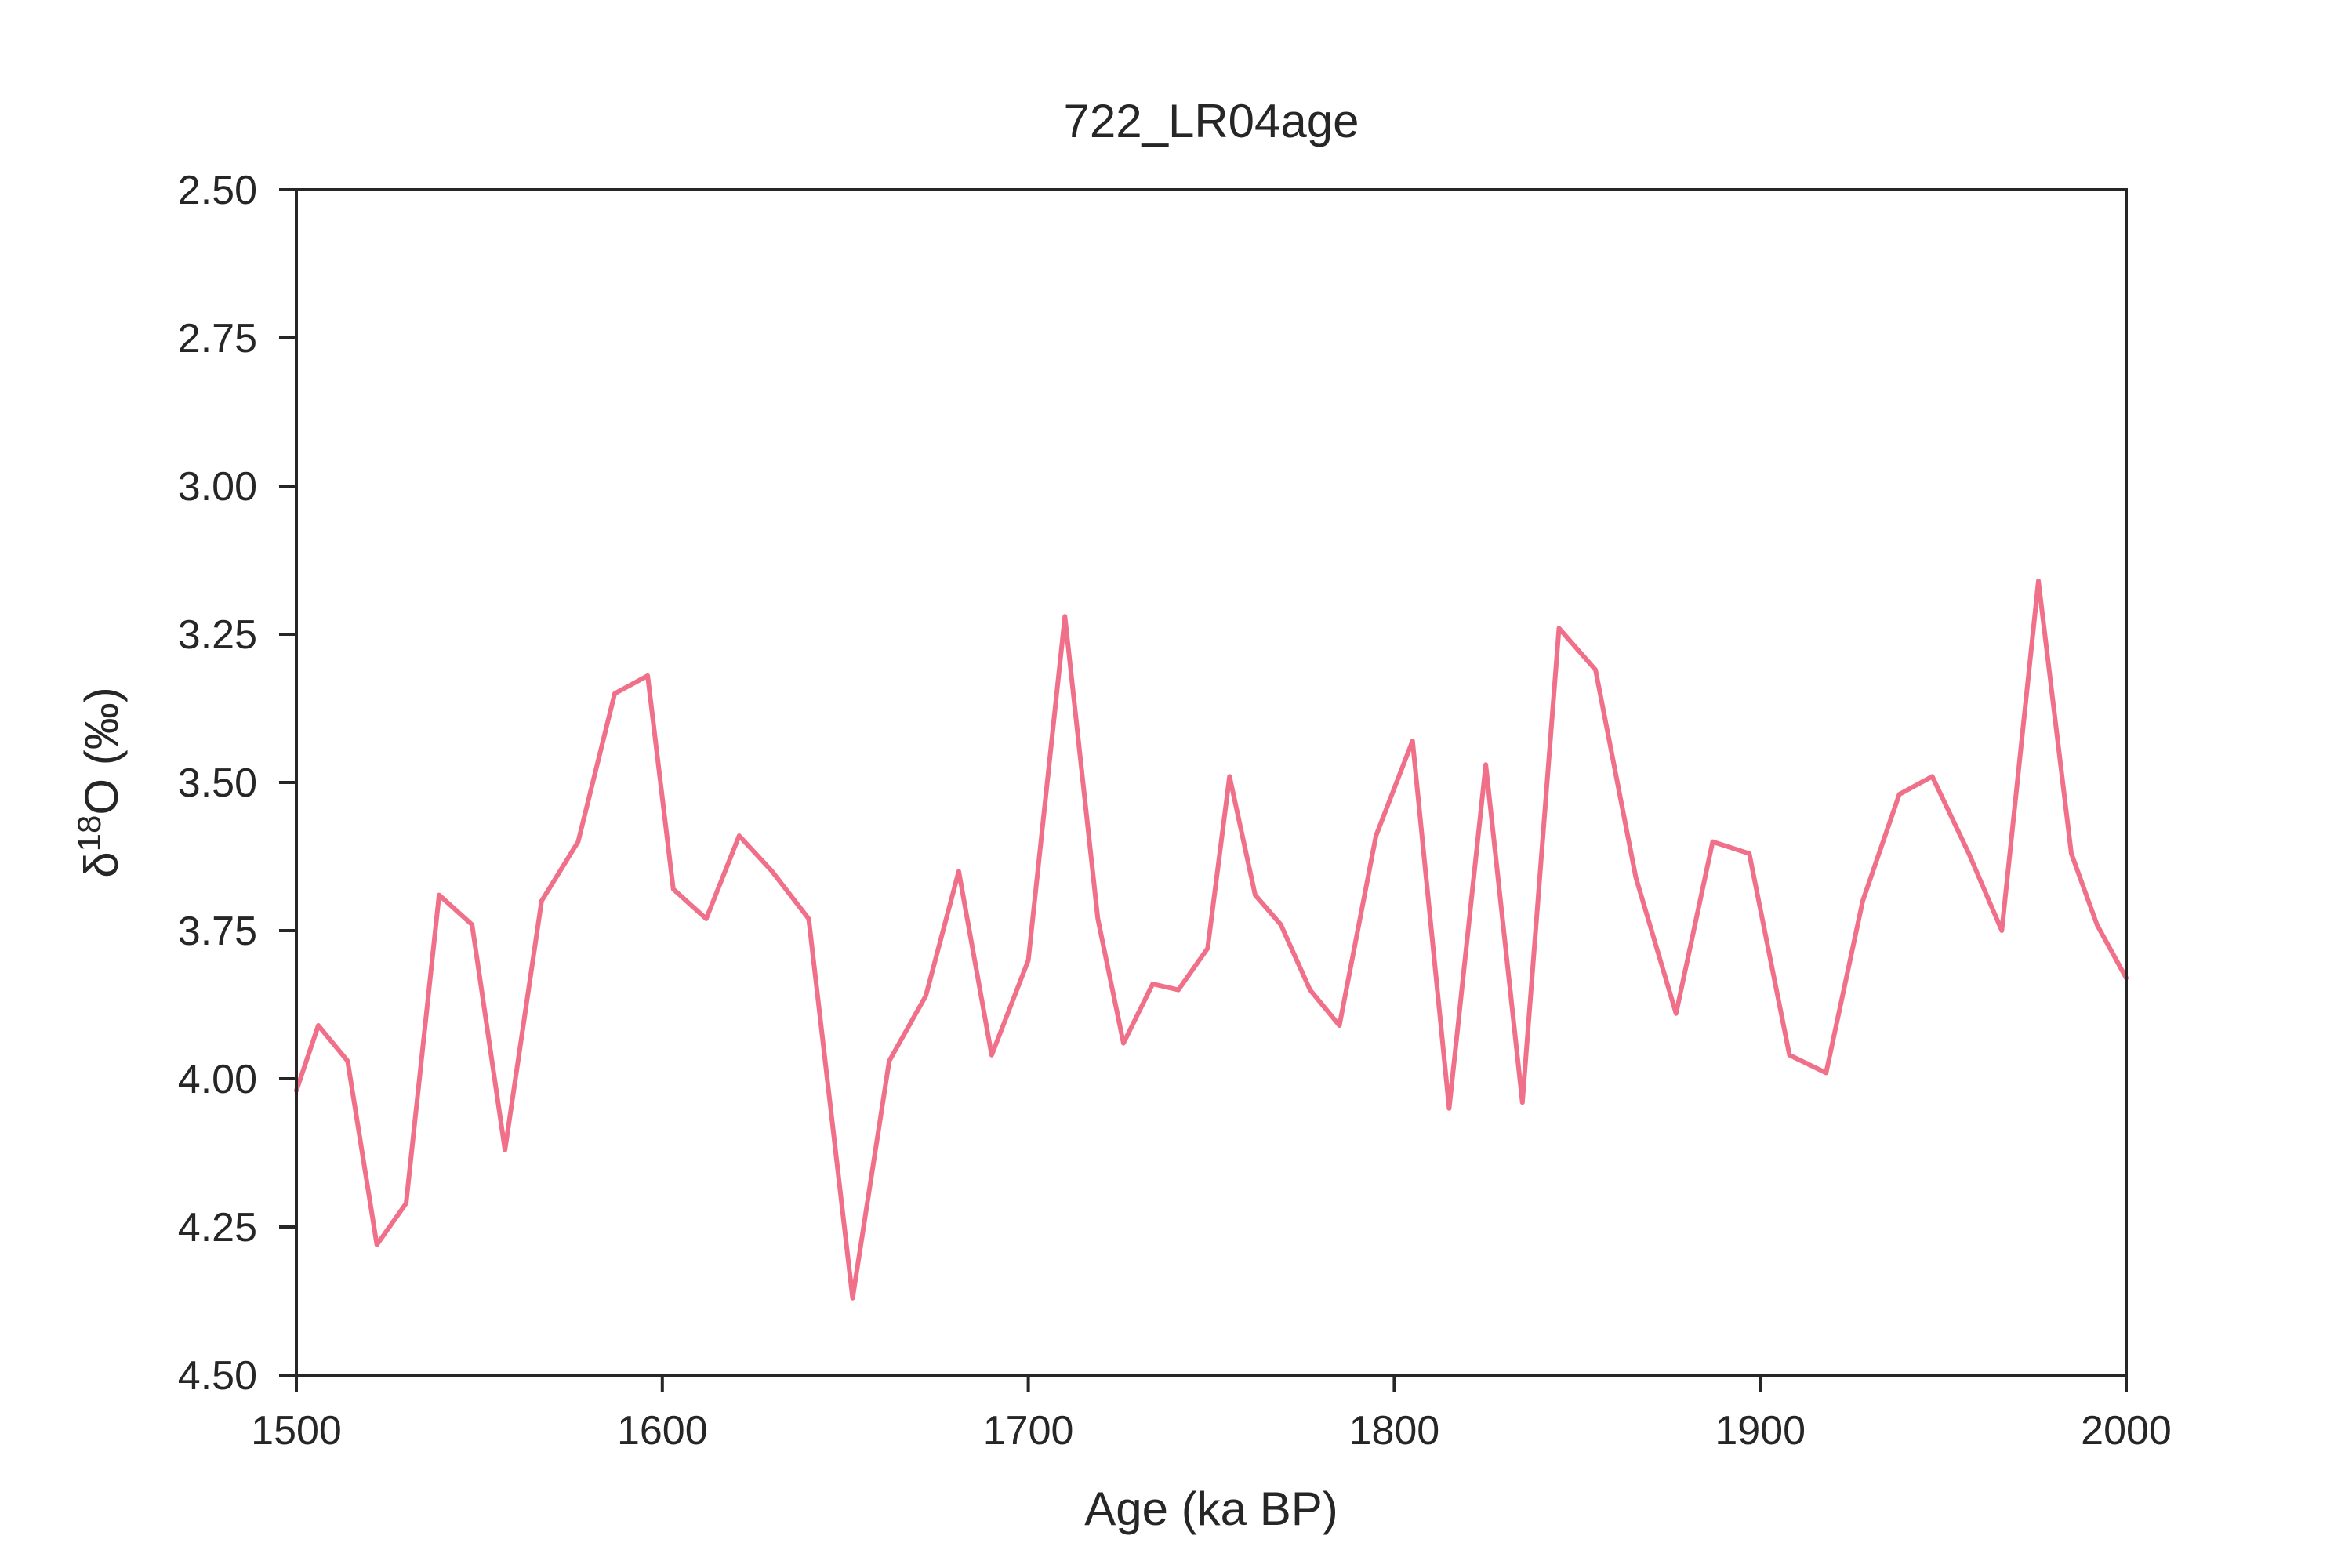 The height and width of the screenshot is (1568, 2352). I want to click on y-tick-label: 3.50, so click(218, 783).